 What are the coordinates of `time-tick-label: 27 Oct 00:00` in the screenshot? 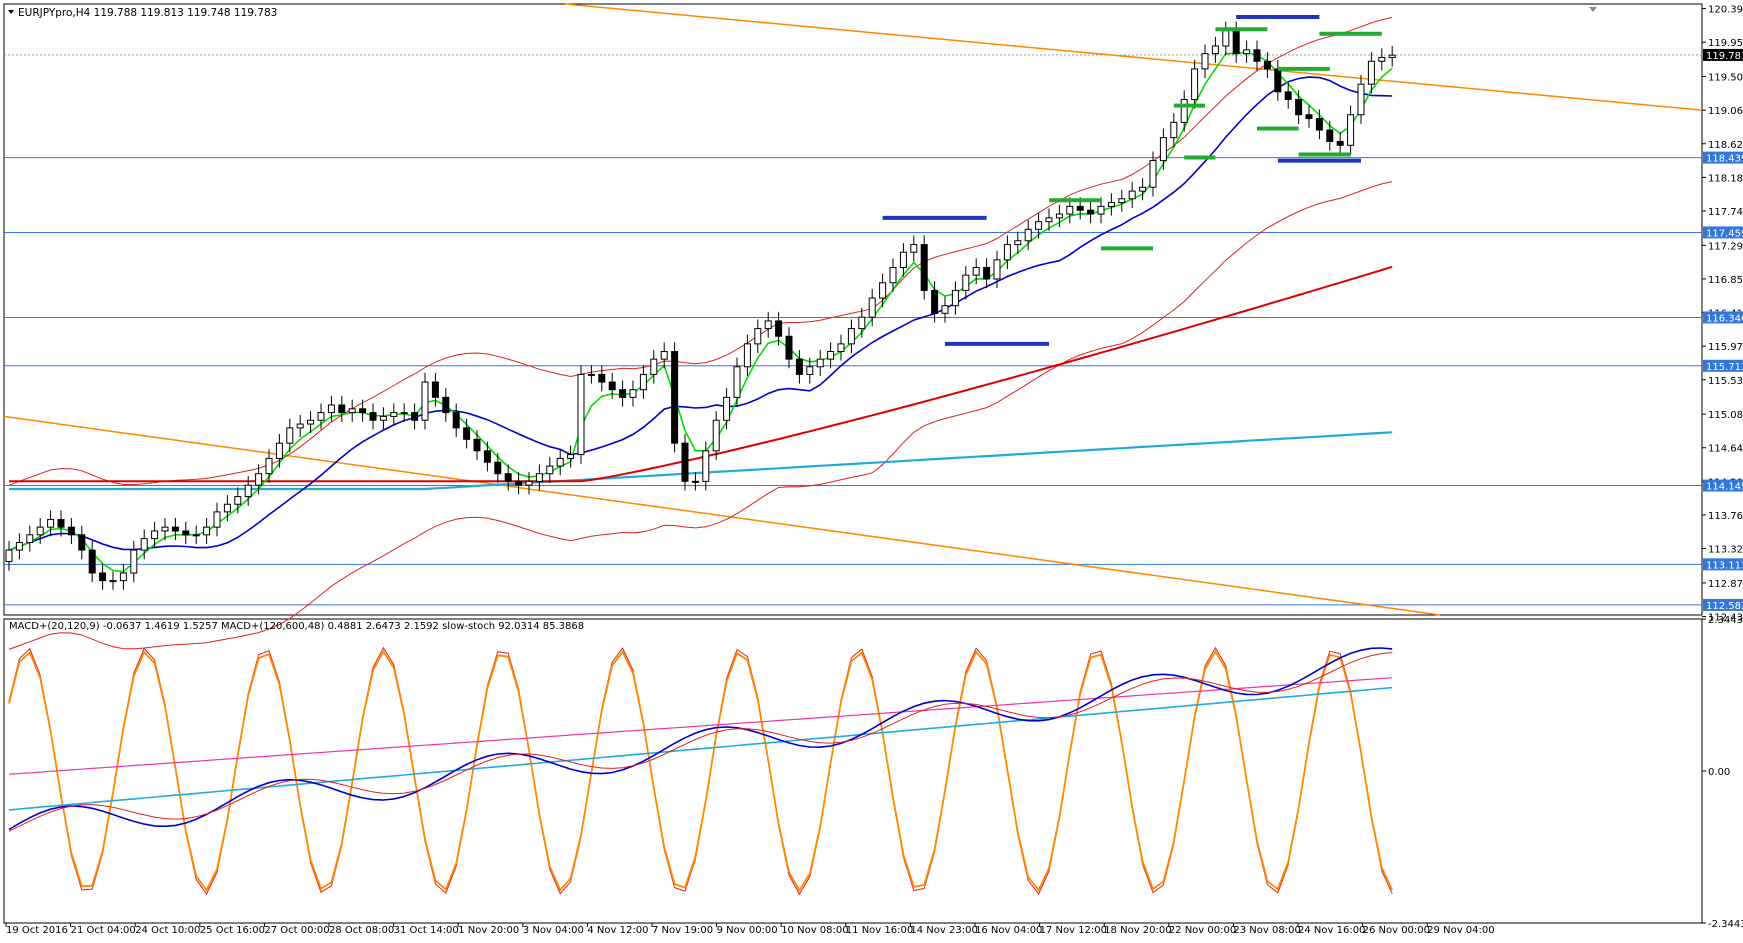 It's located at (296, 930).